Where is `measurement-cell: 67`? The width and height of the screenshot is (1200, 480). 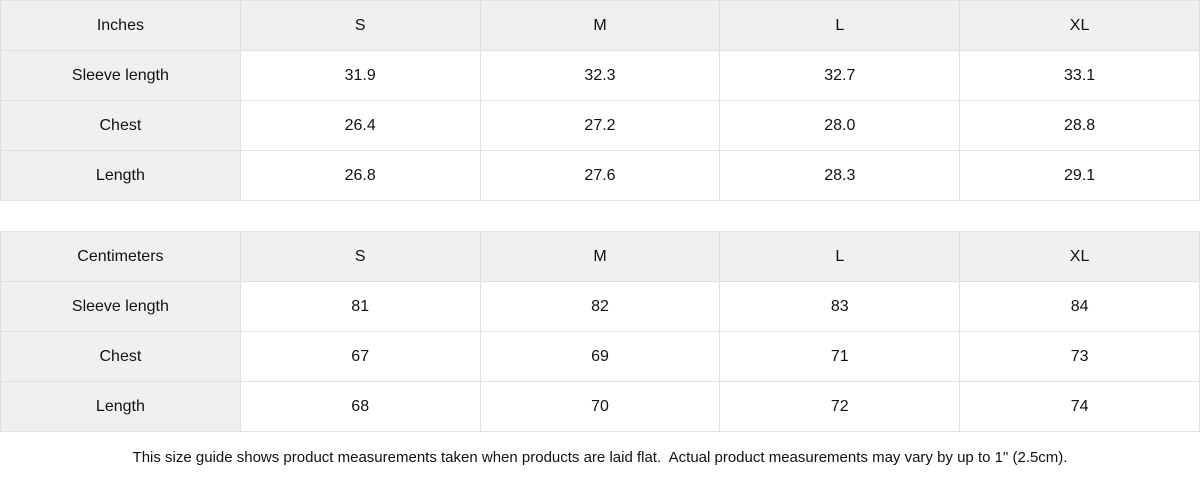
measurement-cell: 67 is located at coordinates (360, 356).